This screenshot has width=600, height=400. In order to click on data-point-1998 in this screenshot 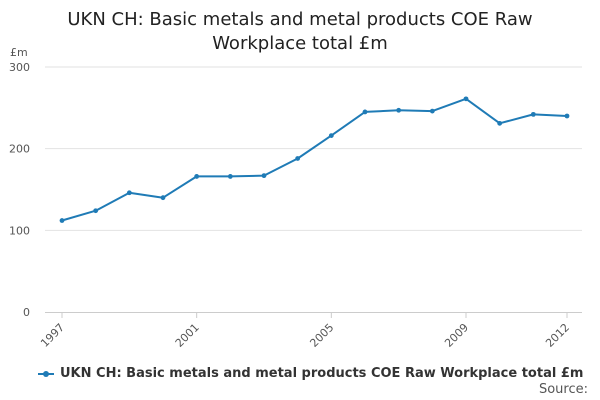, I will do `click(96, 211)`.